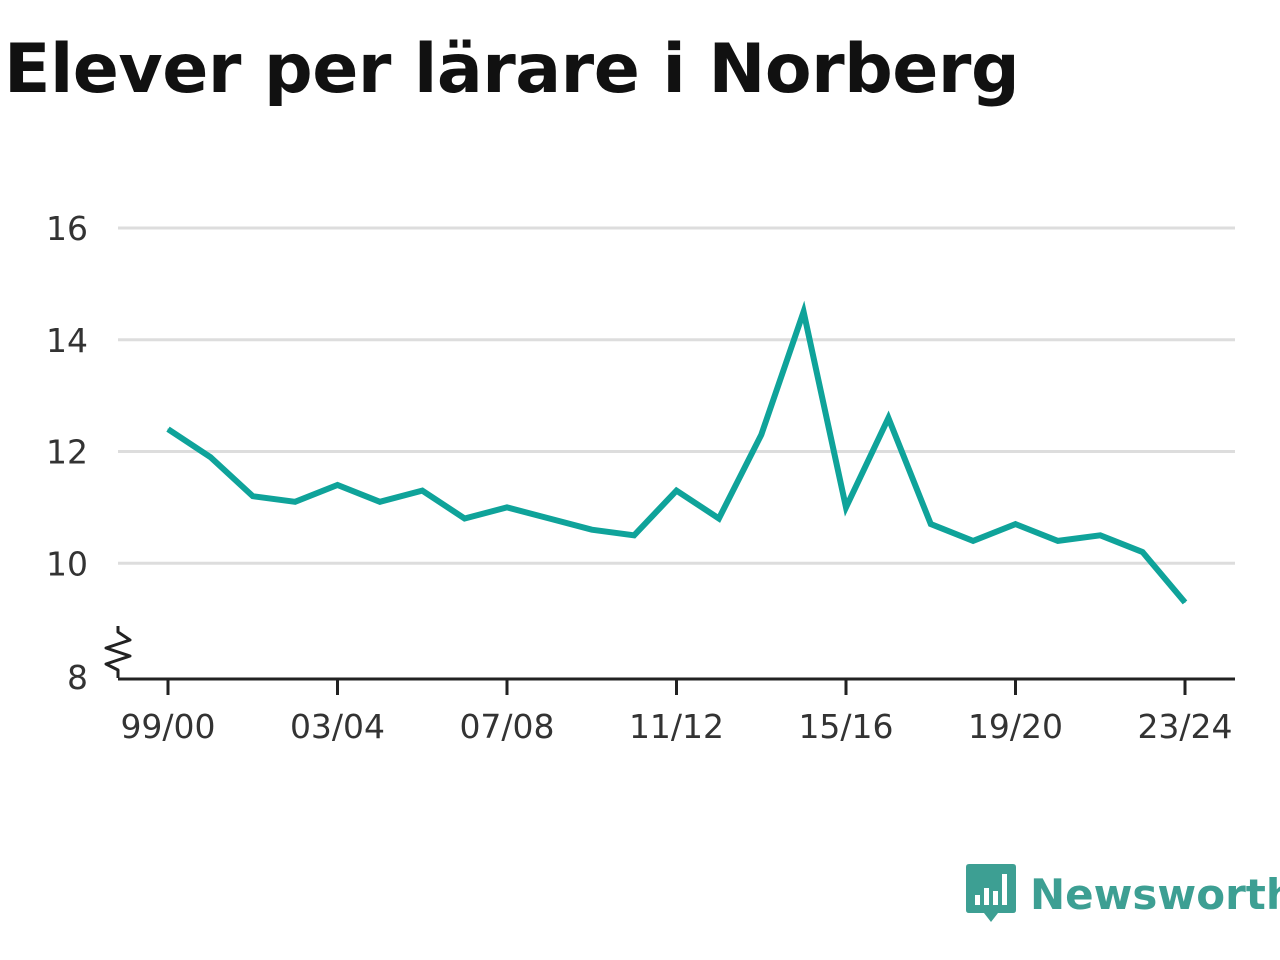 The image size is (1280, 960). Describe the element at coordinates (67, 228) in the screenshot. I see `y-tick-label: 16` at that location.